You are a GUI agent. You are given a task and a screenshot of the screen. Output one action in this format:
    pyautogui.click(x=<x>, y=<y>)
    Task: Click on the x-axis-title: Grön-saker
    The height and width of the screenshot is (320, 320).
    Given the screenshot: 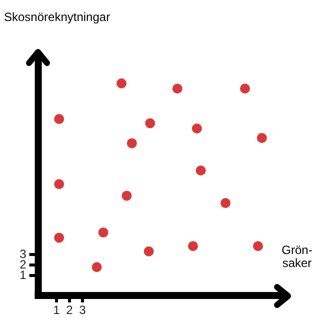 What is the action you would take?
    pyautogui.click(x=297, y=256)
    